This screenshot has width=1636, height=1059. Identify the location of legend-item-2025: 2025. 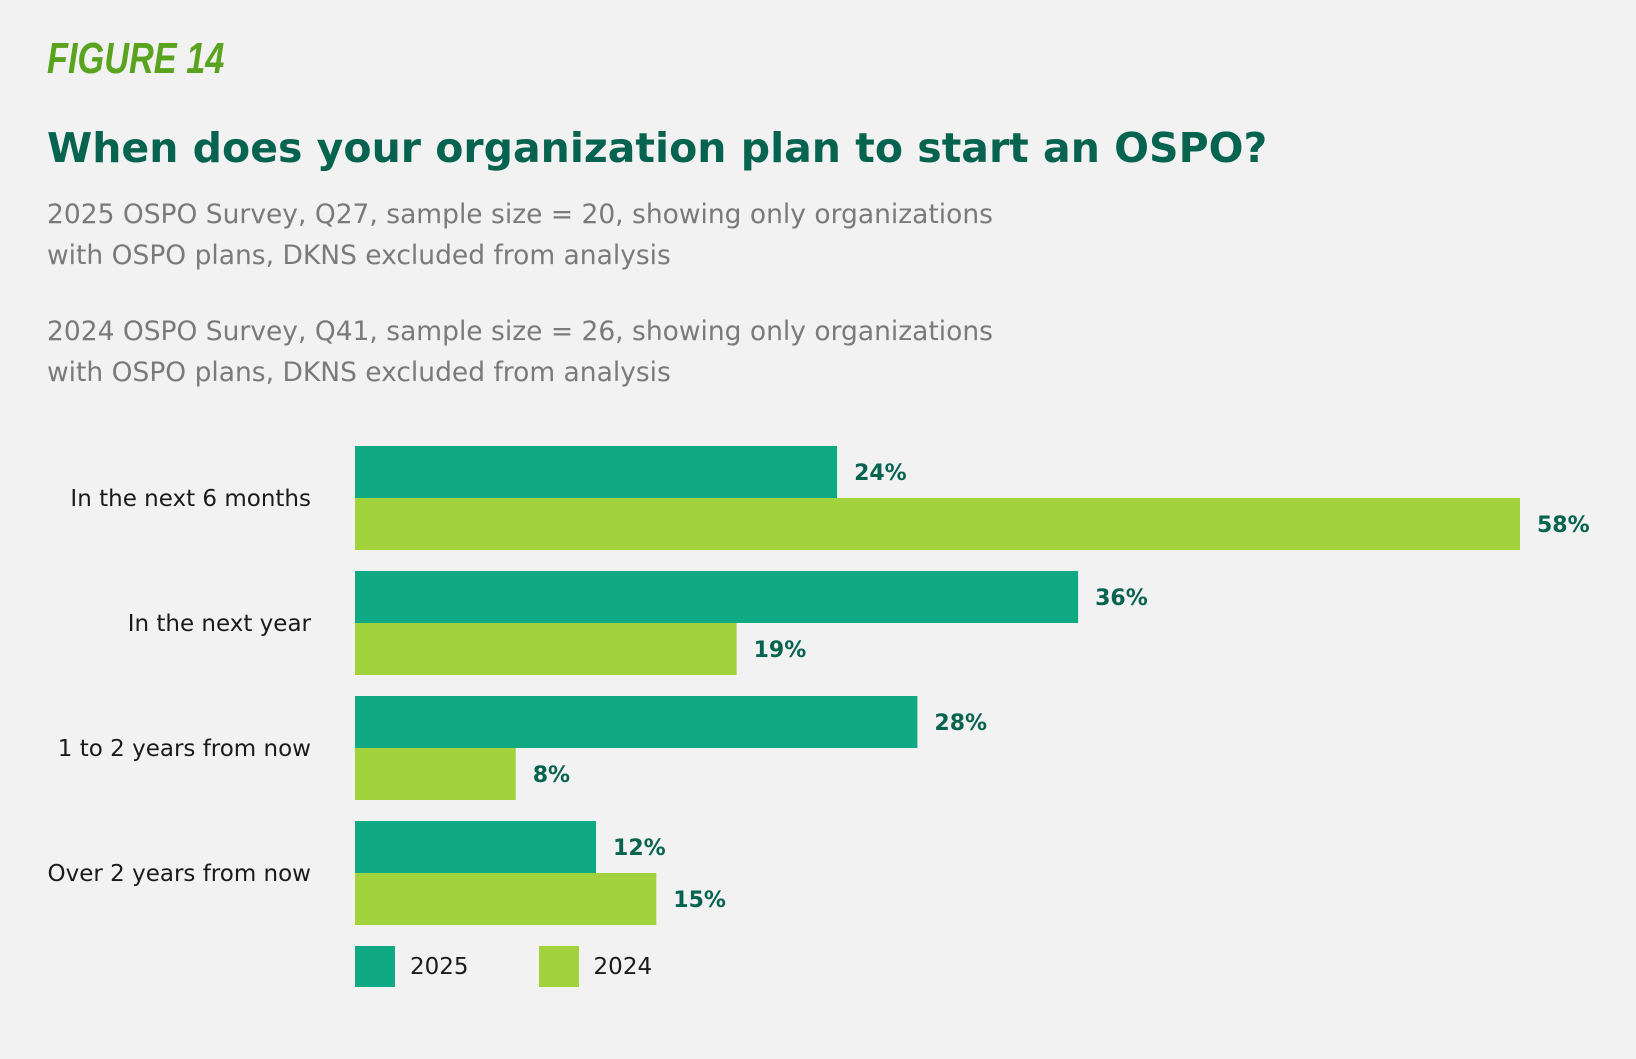
(412, 966).